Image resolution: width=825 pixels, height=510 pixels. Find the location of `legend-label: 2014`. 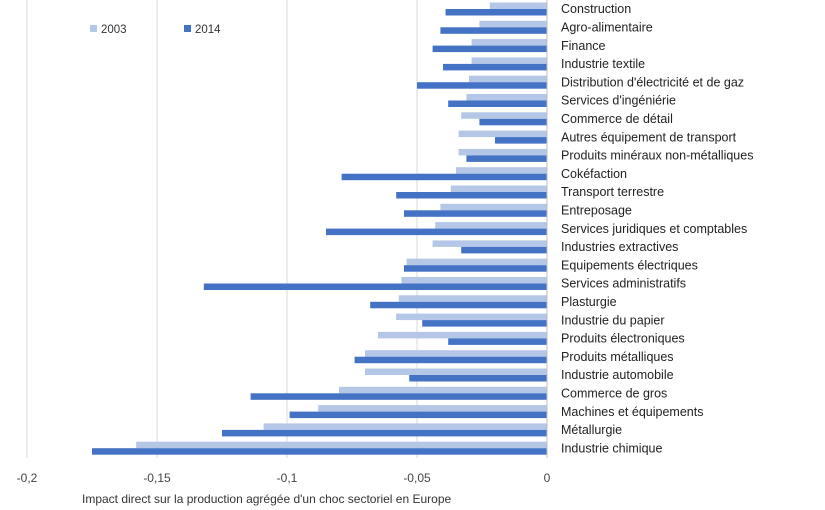

legend-label: 2014 is located at coordinates (208, 30).